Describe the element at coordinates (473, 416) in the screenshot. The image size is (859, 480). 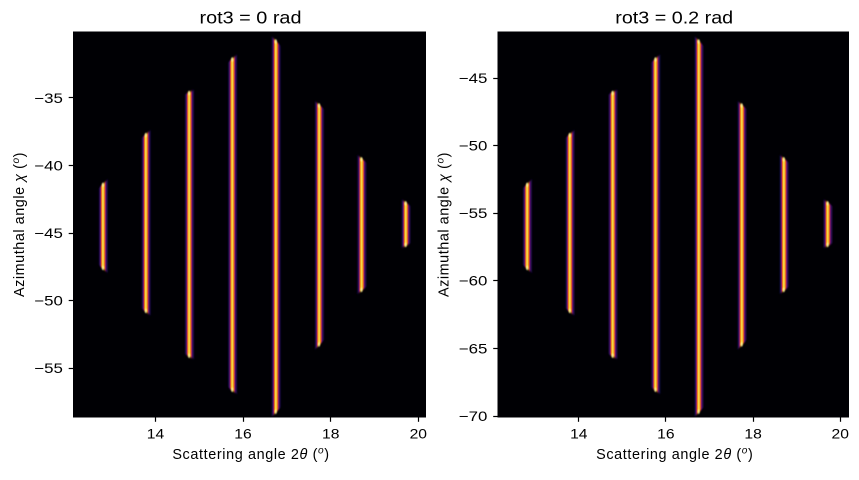
I see `svg-text: −70` at that location.